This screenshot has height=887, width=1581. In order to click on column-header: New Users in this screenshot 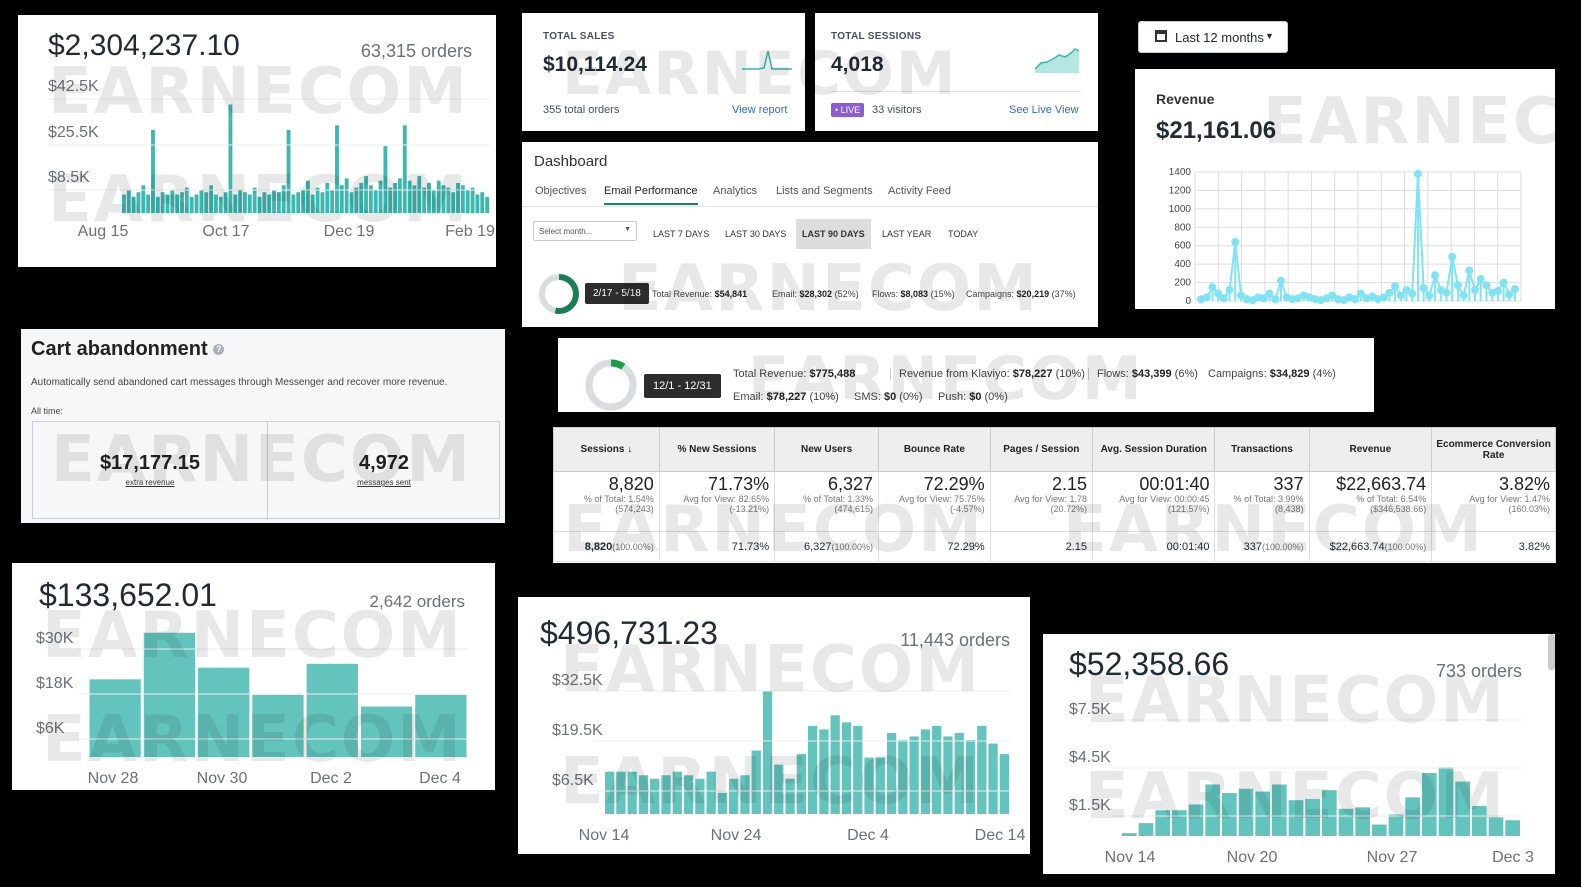, I will do `click(827, 449)`.